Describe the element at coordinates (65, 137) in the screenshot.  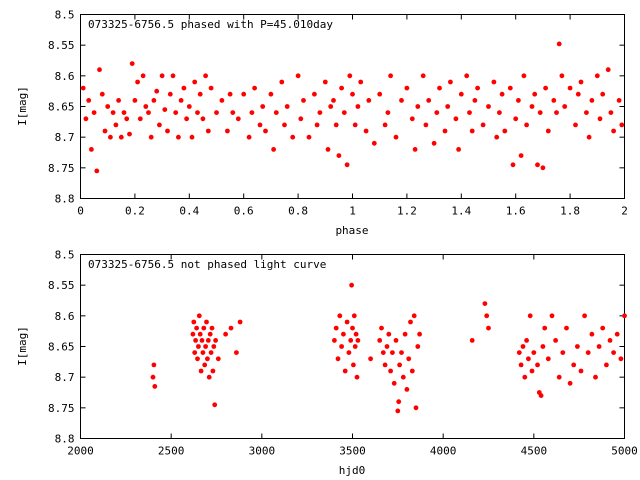
I see `y-tick-label: 8.7` at that location.